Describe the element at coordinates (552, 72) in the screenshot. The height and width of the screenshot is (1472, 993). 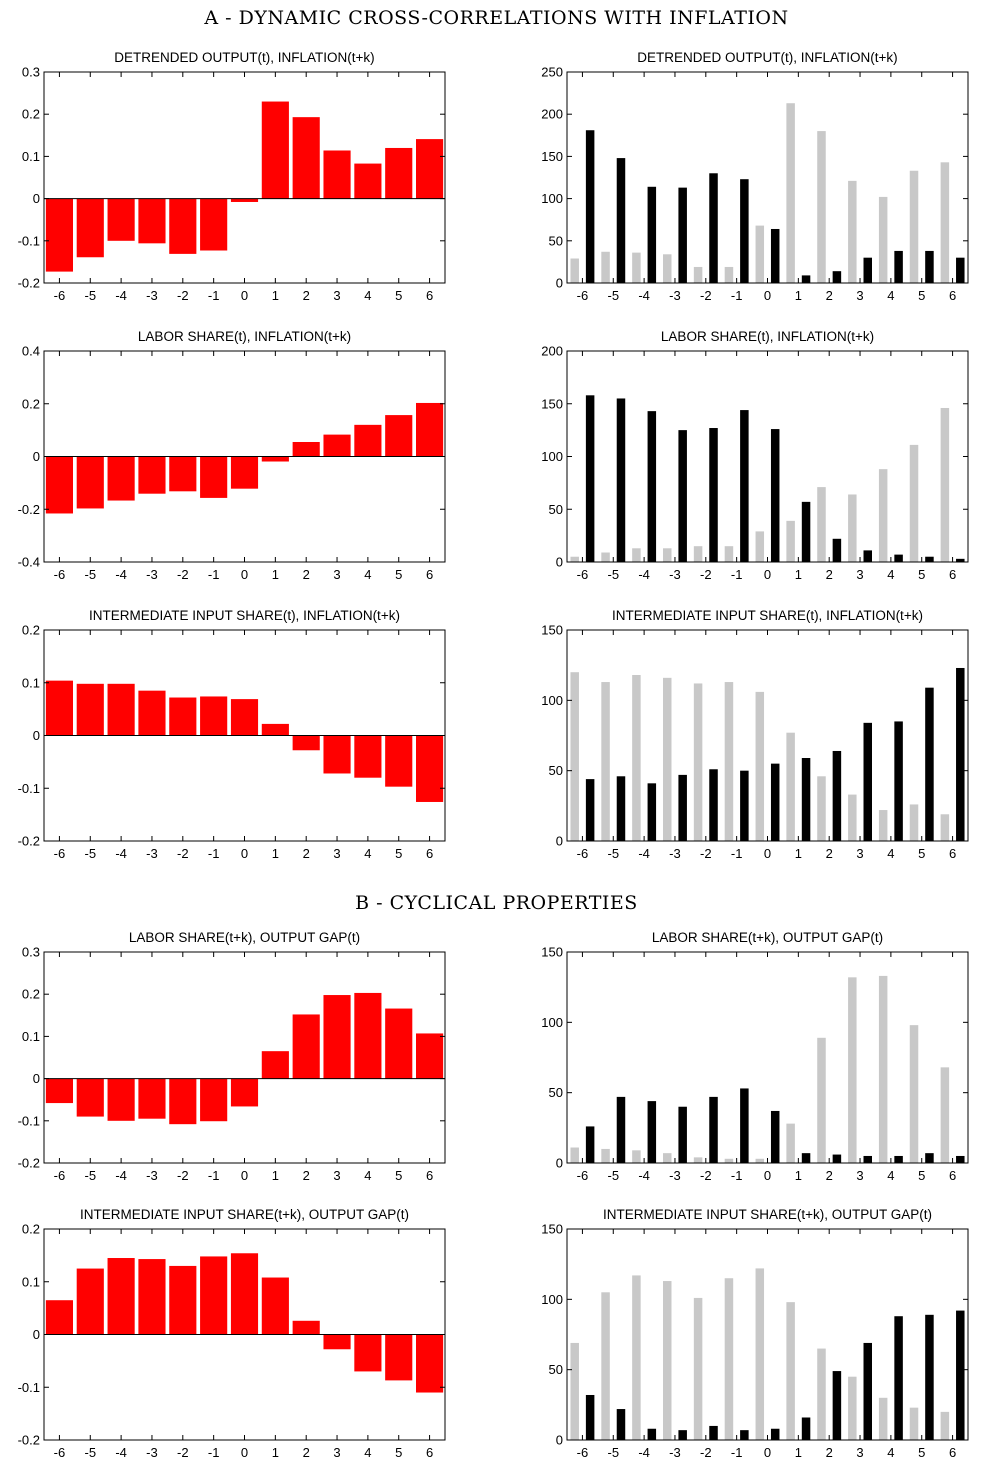
I see `ytick-label: 250` at that location.